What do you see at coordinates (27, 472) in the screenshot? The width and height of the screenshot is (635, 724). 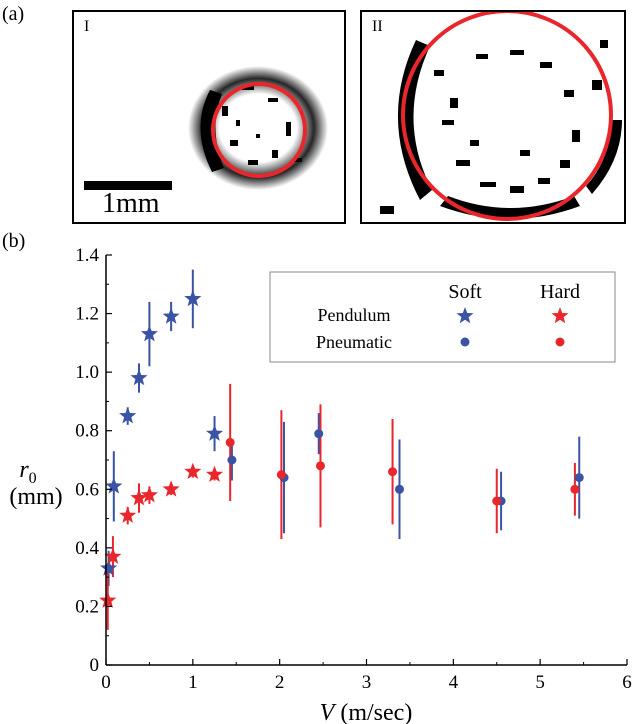 I see `y-axis-label-symbol: r0` at bounding box center [27, 472].